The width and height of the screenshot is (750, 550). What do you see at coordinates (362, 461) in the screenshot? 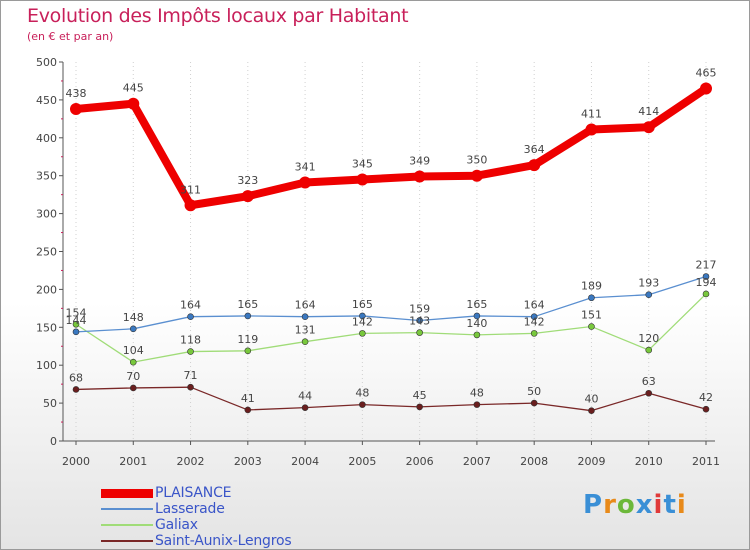
I see `x-tick-label: 2005` at bounding box center [362, 461].